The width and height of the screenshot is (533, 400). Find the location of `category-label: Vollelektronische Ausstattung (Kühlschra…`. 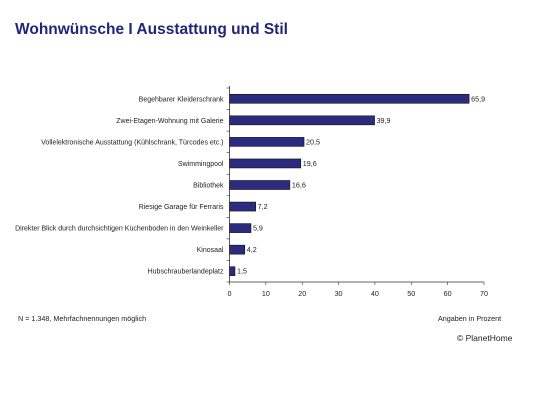

category-label: Vollelektronische Ausstattung (Kühlschra… is located at coordinates (132, 142).